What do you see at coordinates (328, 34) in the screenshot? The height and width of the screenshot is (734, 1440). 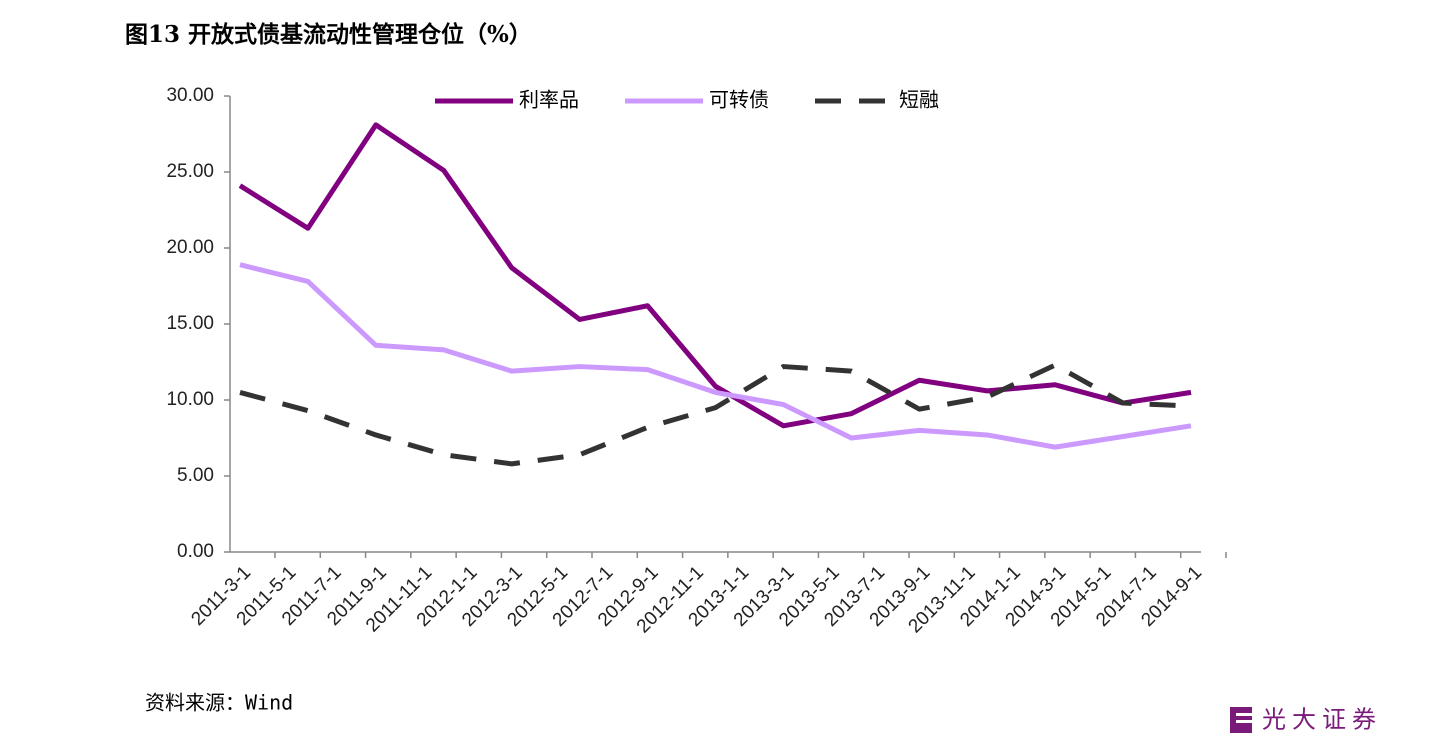 I see `chart-title: 图13 开放式债基流动性管理仓位（%）` at bounding box center [328, 34].